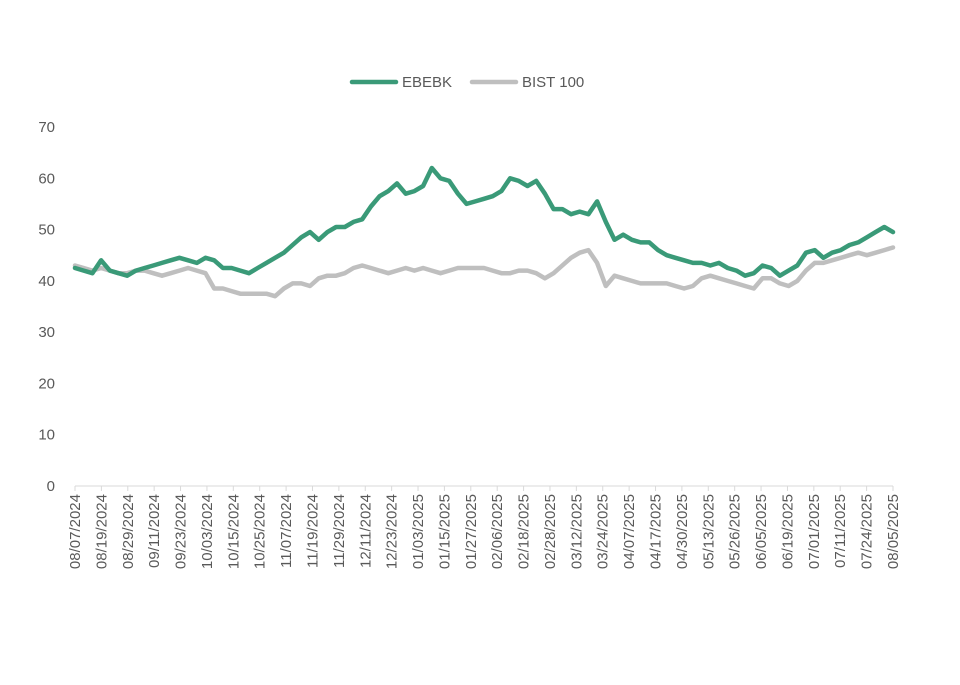 Image resolution: width=960 pixels, height=685 pixels. What do you see at coordinates (46, 178) in the screenshot?
I see `y-tick-label: 60` at bounding box center [46, 178].